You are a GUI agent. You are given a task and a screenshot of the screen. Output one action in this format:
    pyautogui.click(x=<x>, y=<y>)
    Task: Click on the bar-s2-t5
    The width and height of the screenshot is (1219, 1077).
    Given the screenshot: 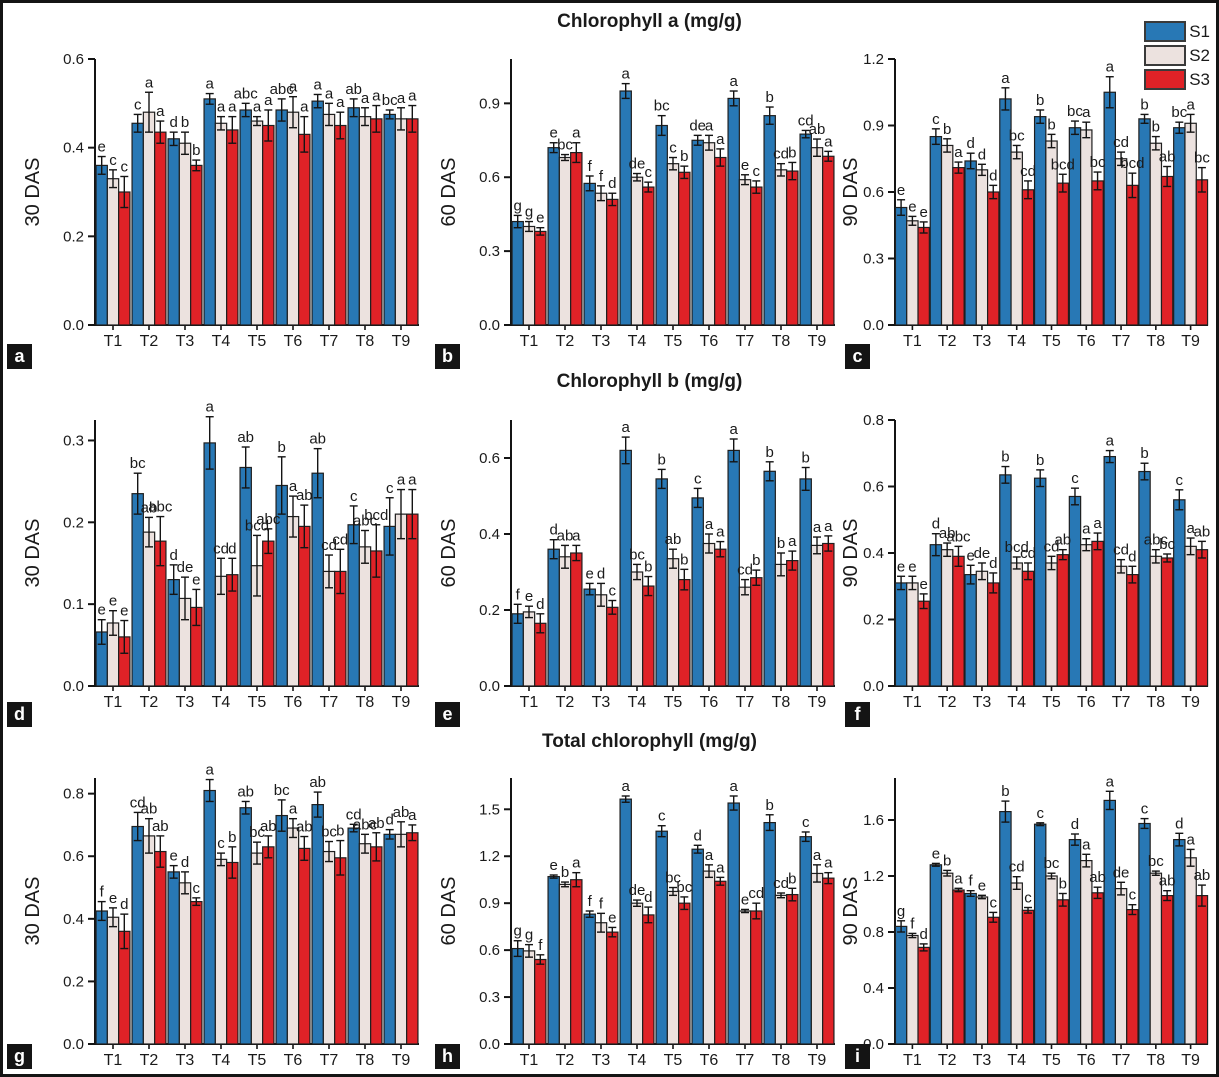 What is the action you would take?
    pyautogui.click(x=673, y=967)
    